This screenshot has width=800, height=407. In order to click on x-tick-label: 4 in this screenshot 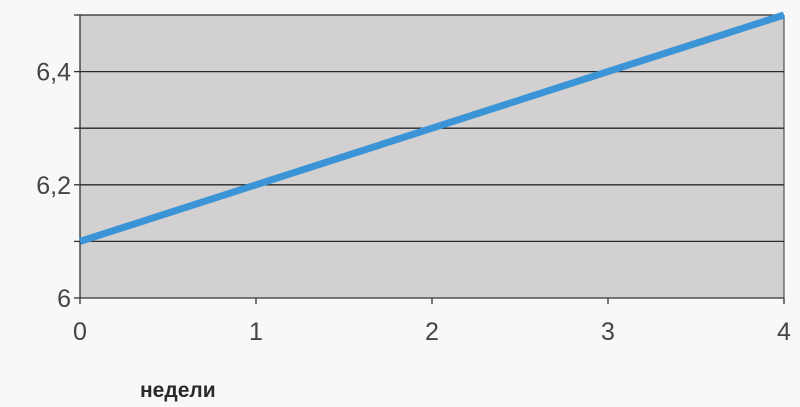, I will do `click(784, 332)`.